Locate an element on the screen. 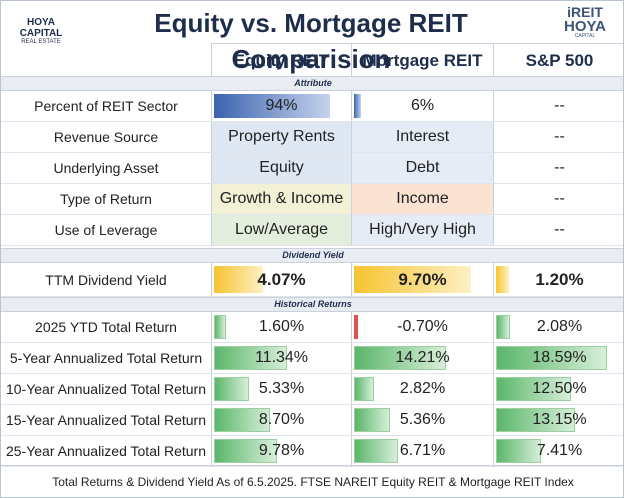  cell: Property Rents is located at coordinates (281, 137).